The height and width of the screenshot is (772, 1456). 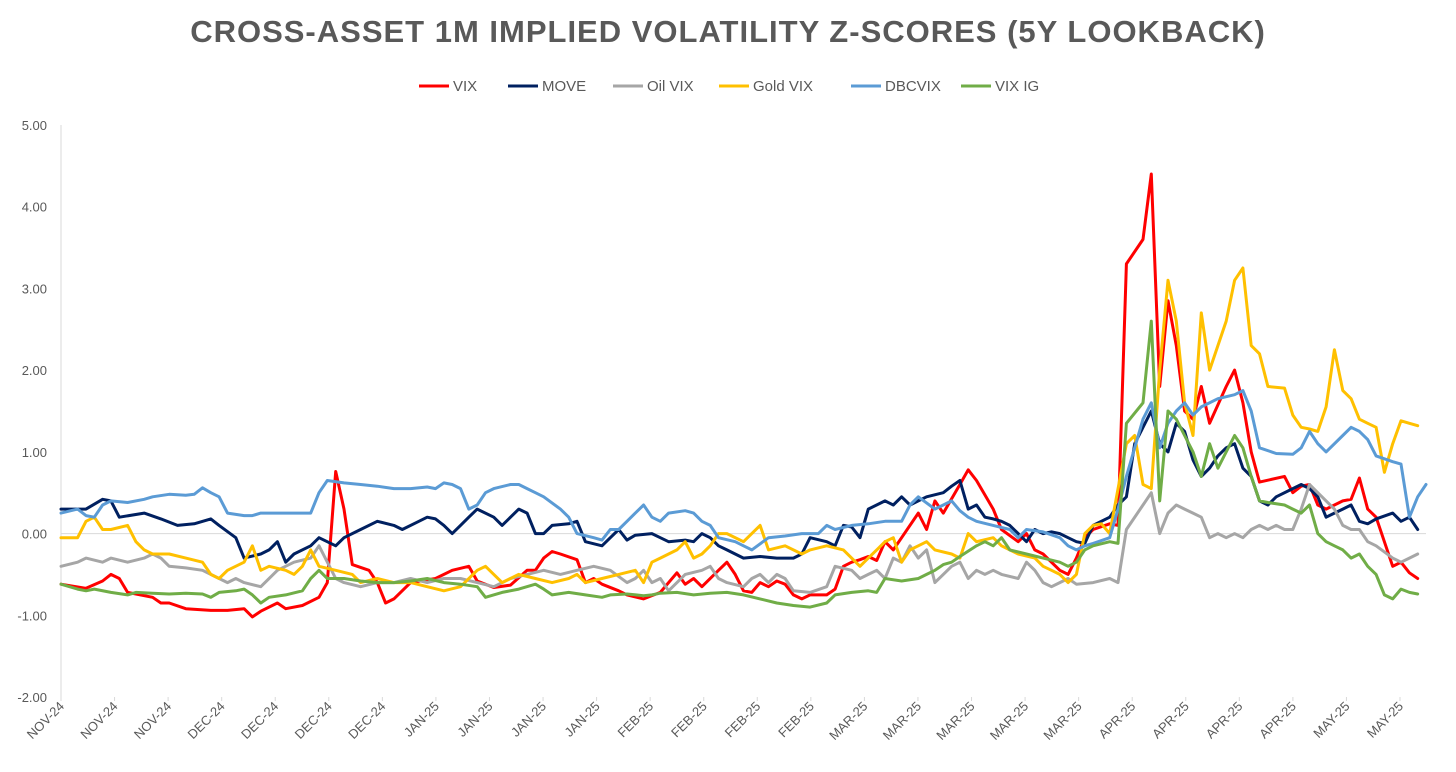 I want to click on legend-label: Oil VIX, so click(x=670, y=86).